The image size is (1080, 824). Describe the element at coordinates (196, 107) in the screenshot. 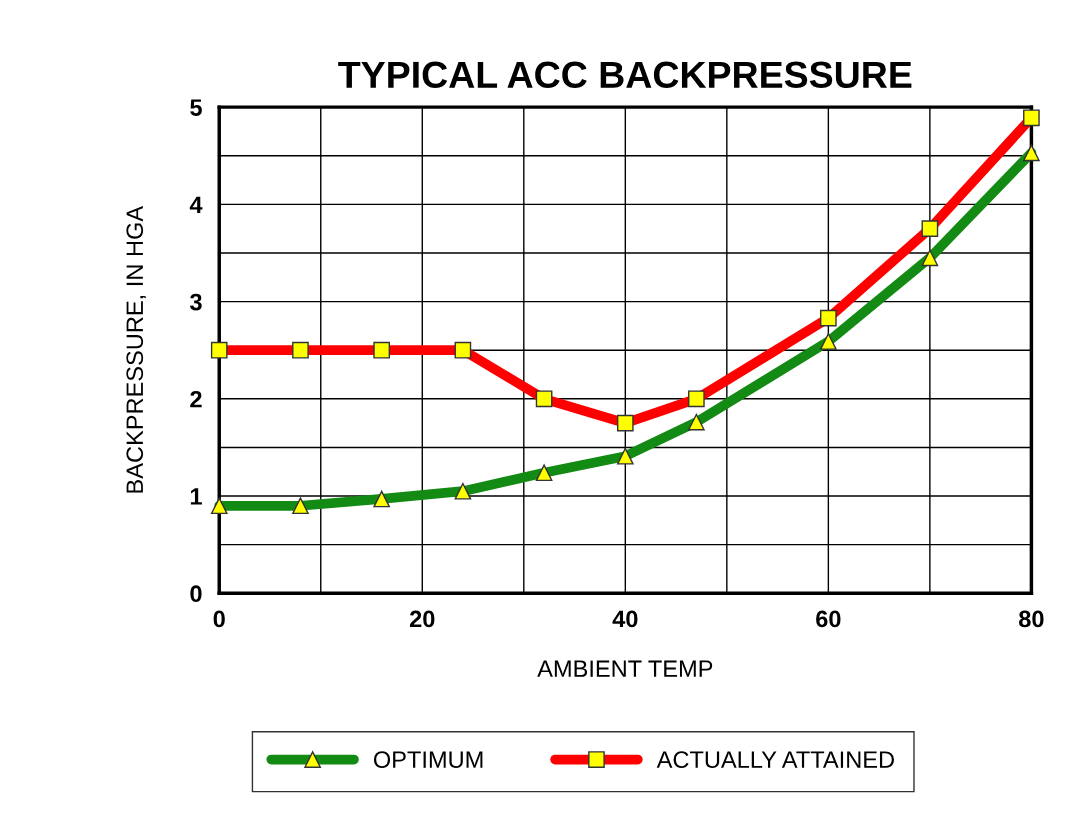

I see `y-tick-label: 5` at that location.